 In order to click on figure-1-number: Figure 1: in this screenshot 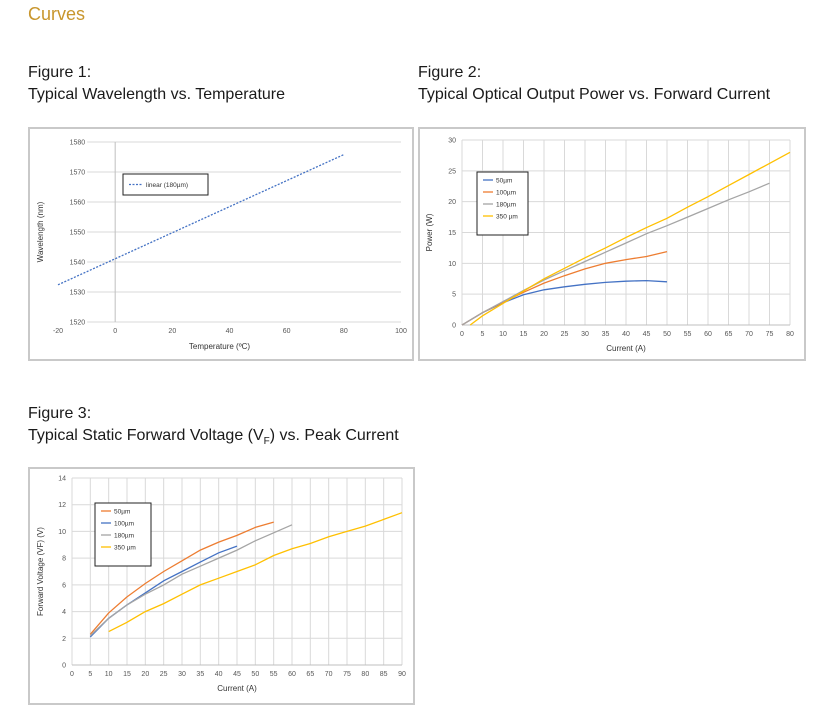, I will do `click(60, 72)`.